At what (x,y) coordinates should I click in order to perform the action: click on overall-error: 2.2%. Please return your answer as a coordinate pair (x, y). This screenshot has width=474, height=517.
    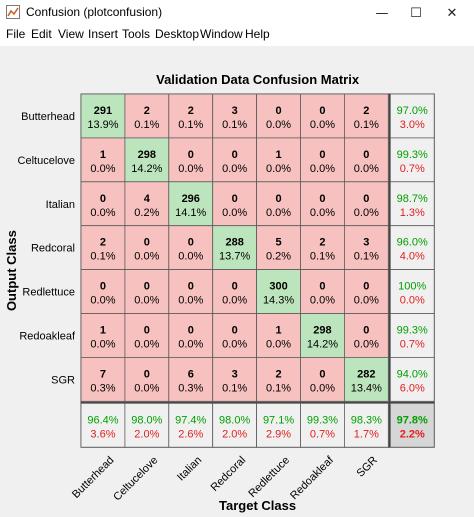
    Looking at the image, I should click on (412, 434).